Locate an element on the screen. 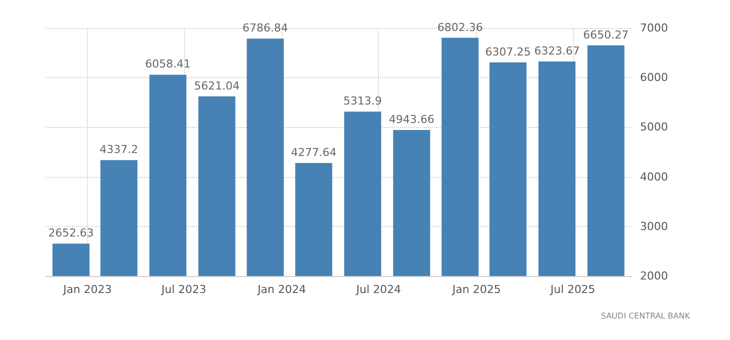 Image resolution: width=730 pixels, height=340 pixels. y-tick-label: 3000 is located at coordinates (654, 226).